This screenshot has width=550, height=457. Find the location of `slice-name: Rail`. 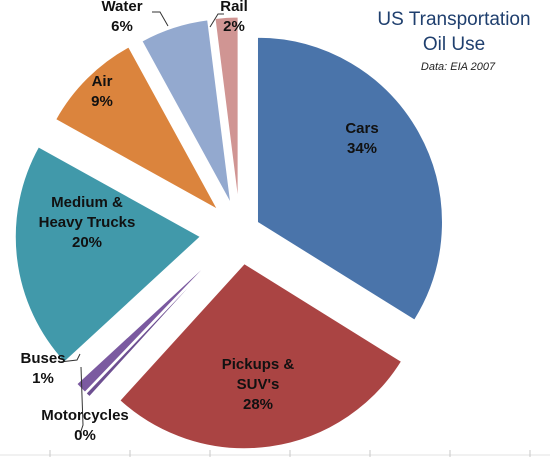

slice-name: Rail is located at coordinates (234, 7).